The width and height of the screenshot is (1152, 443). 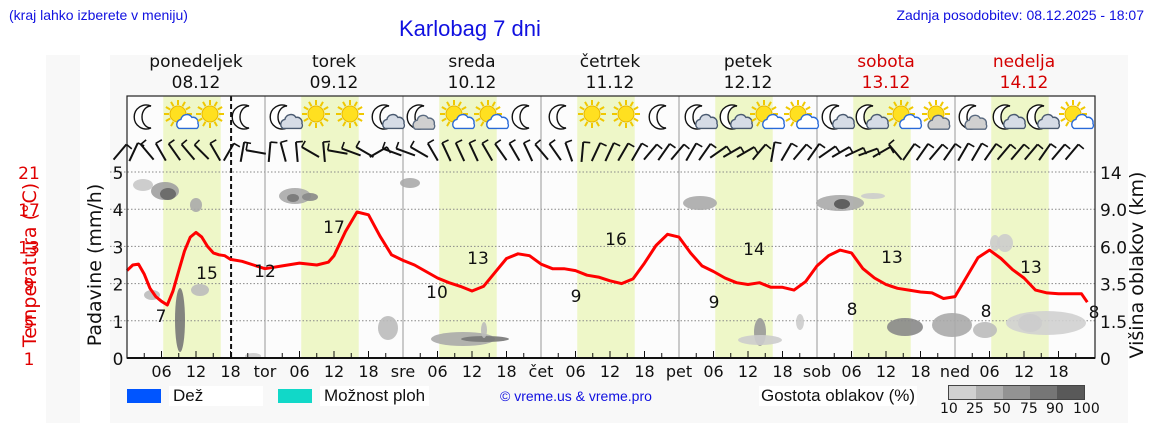 What do you see at coordinates (421, 117) in the screenshot?
I see `moon-overcast-icon` at bounding box center [421, 117].